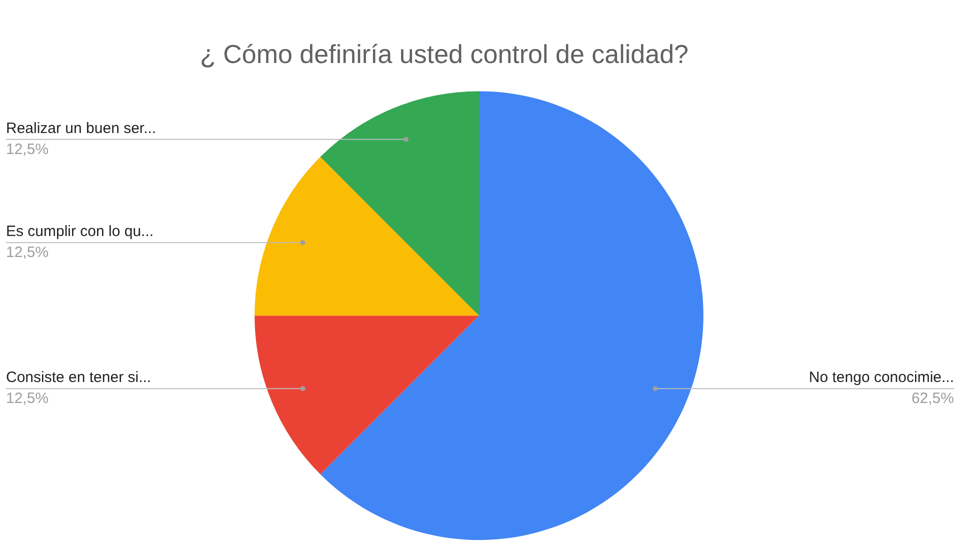 Image resolution: width=958 pixels, height=550 pixels. Describe the element at coordinates (444, 53) in the screenshot. I see `chart-title: ¿ Cómo definiría usted control de calidad?` at that location.